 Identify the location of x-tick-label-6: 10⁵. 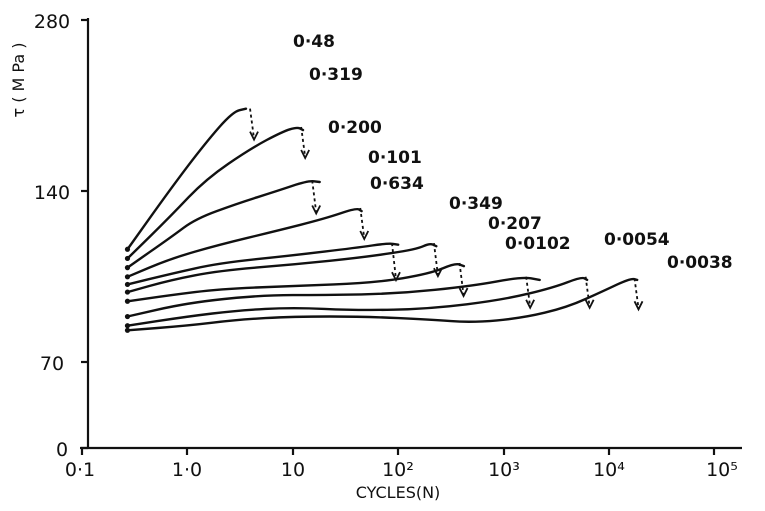
(722, 470).